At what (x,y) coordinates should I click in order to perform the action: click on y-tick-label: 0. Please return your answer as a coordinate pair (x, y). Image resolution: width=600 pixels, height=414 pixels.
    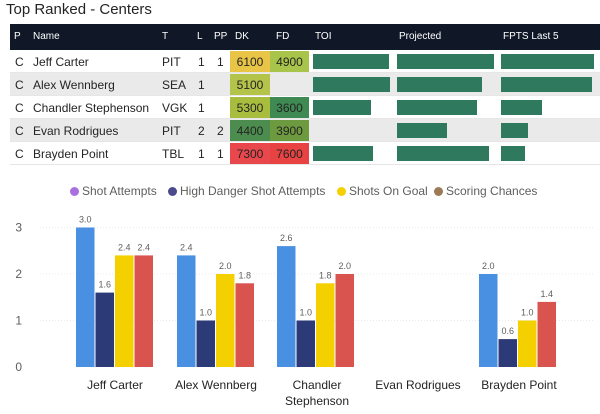
    Looking at the image, I should click on (18, 367).